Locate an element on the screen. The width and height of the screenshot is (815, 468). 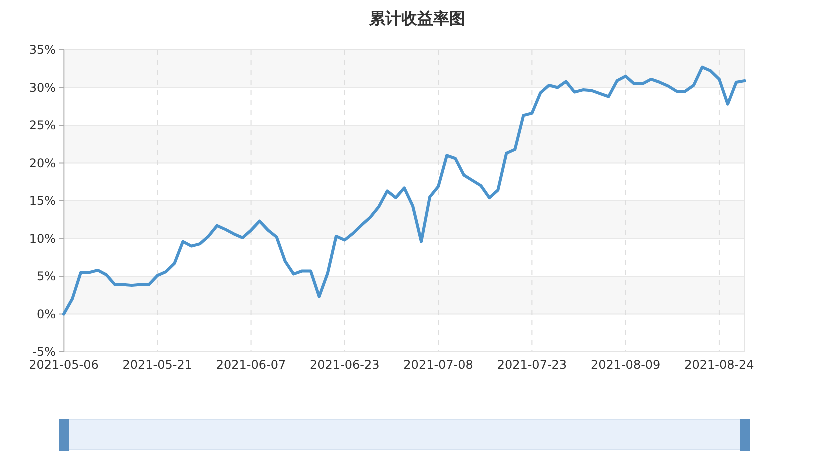
y-tick-label: -5% is located at coordinates (44, 352).